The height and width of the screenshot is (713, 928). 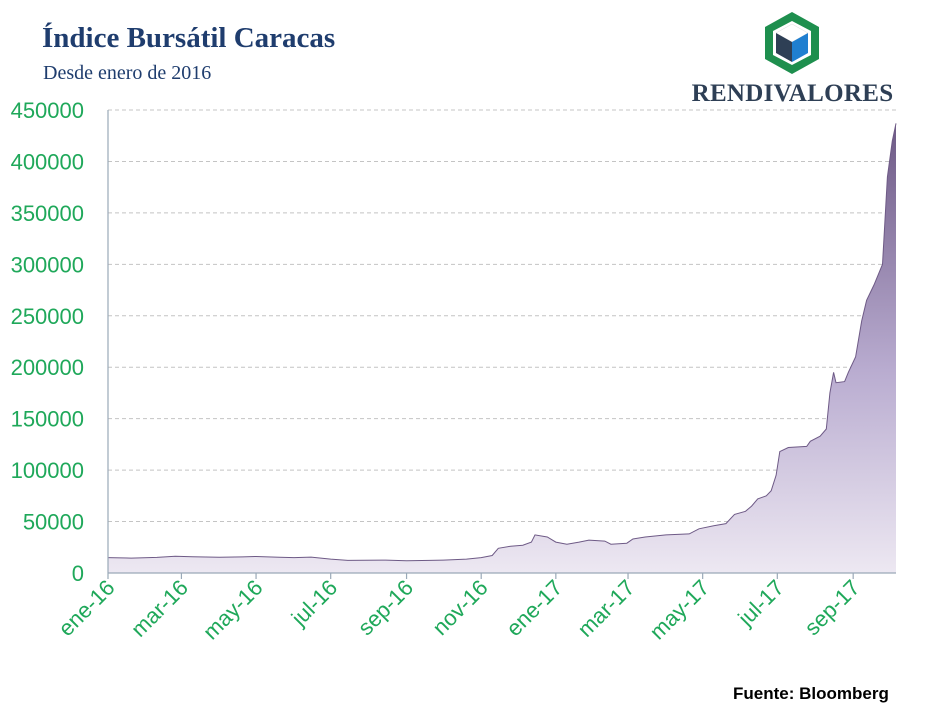 I want to click on y-tick-label: 200000, so click(x=47, y=367).